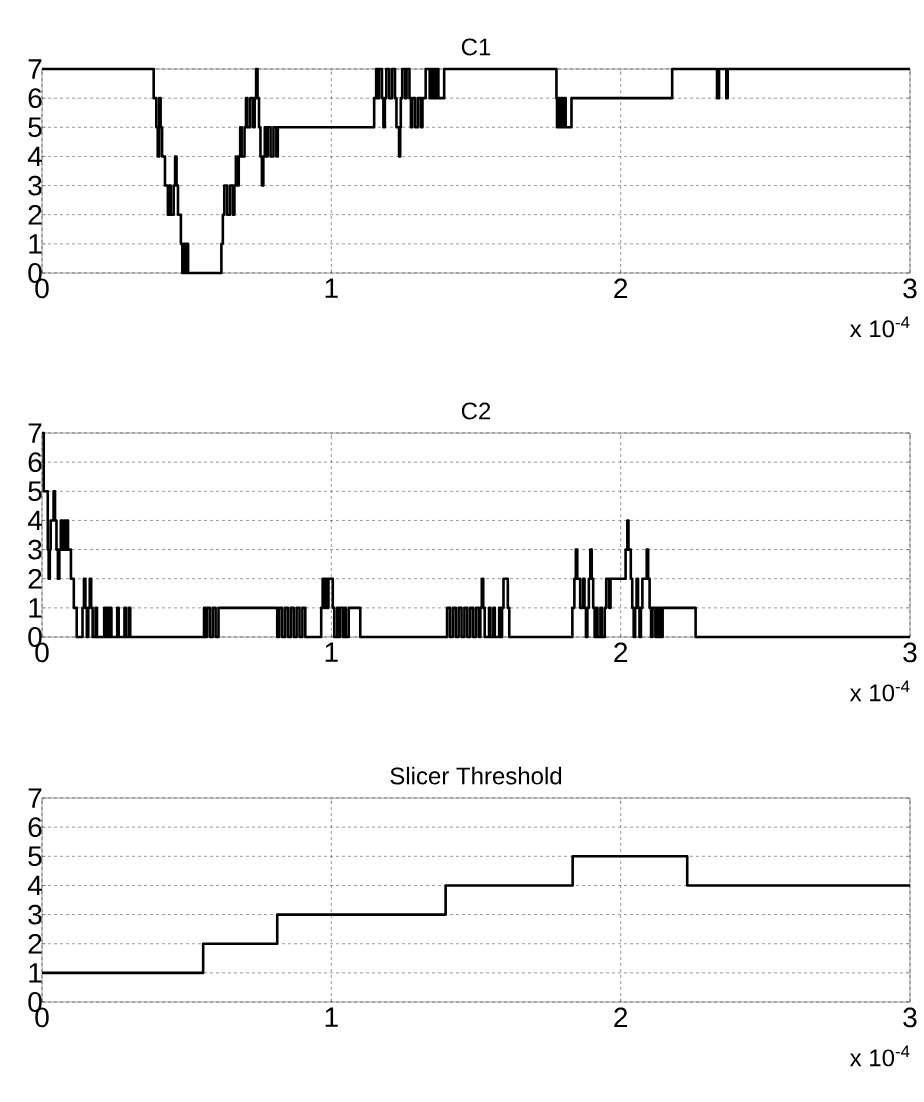 The width and height of the screenshot is (924, 1102). Describe the element at coordinates (476, 411) in the screenshot. I see `chart-title: C2` at that location.